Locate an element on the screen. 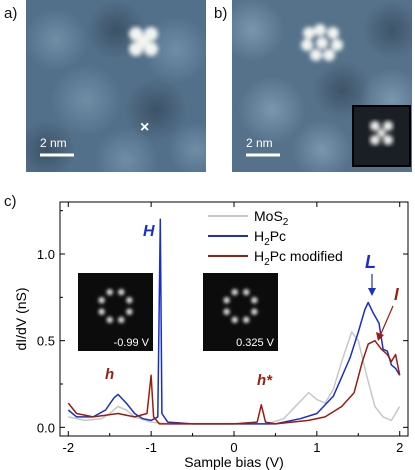 The image size is (415, 470). x-tick-label: -2 is located at coordinates (69, 447).